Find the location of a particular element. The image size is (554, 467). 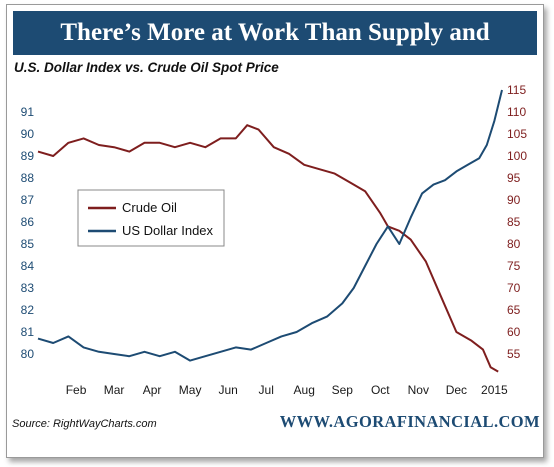

legend: Crude Oil US Dollar Index is located at coordinates (151, 218).